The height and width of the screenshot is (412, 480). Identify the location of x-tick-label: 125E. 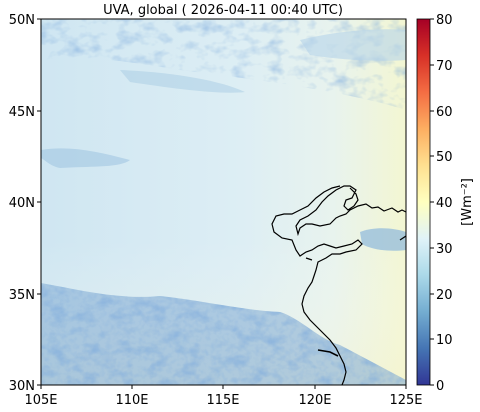
(405, 400).